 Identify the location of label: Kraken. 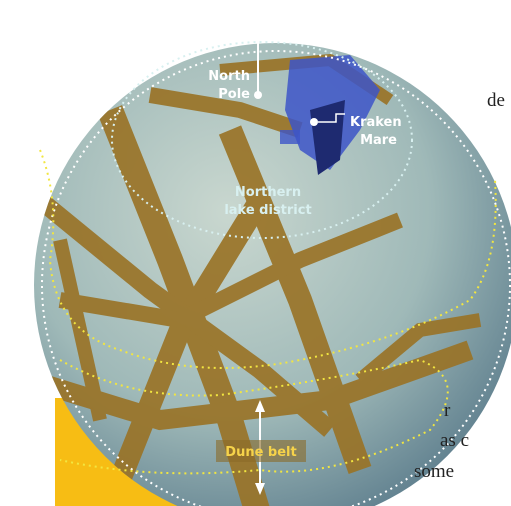
(376, 122).